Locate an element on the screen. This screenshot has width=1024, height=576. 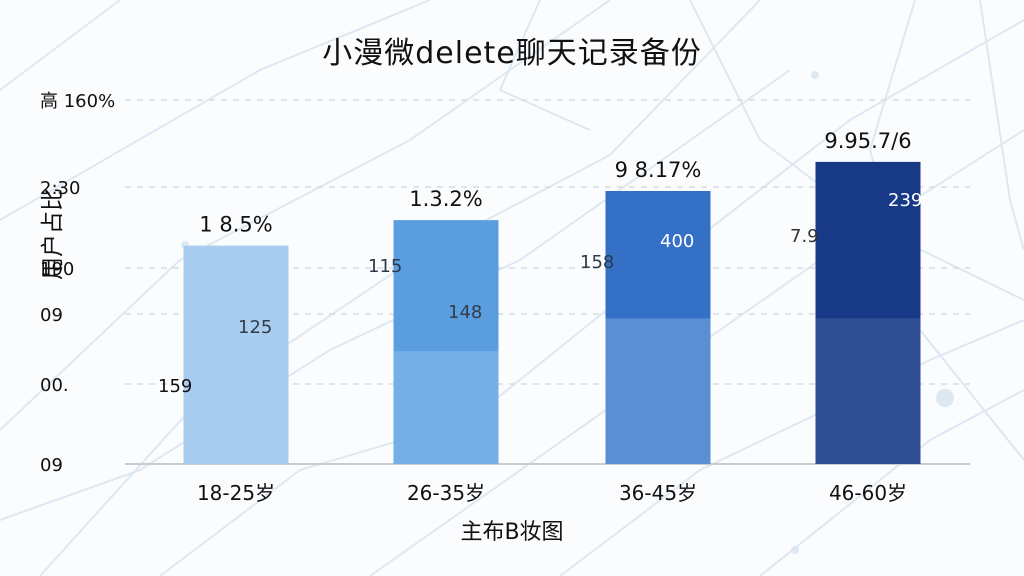
bar-data-label: 400 is located at coordinates (677, 241).